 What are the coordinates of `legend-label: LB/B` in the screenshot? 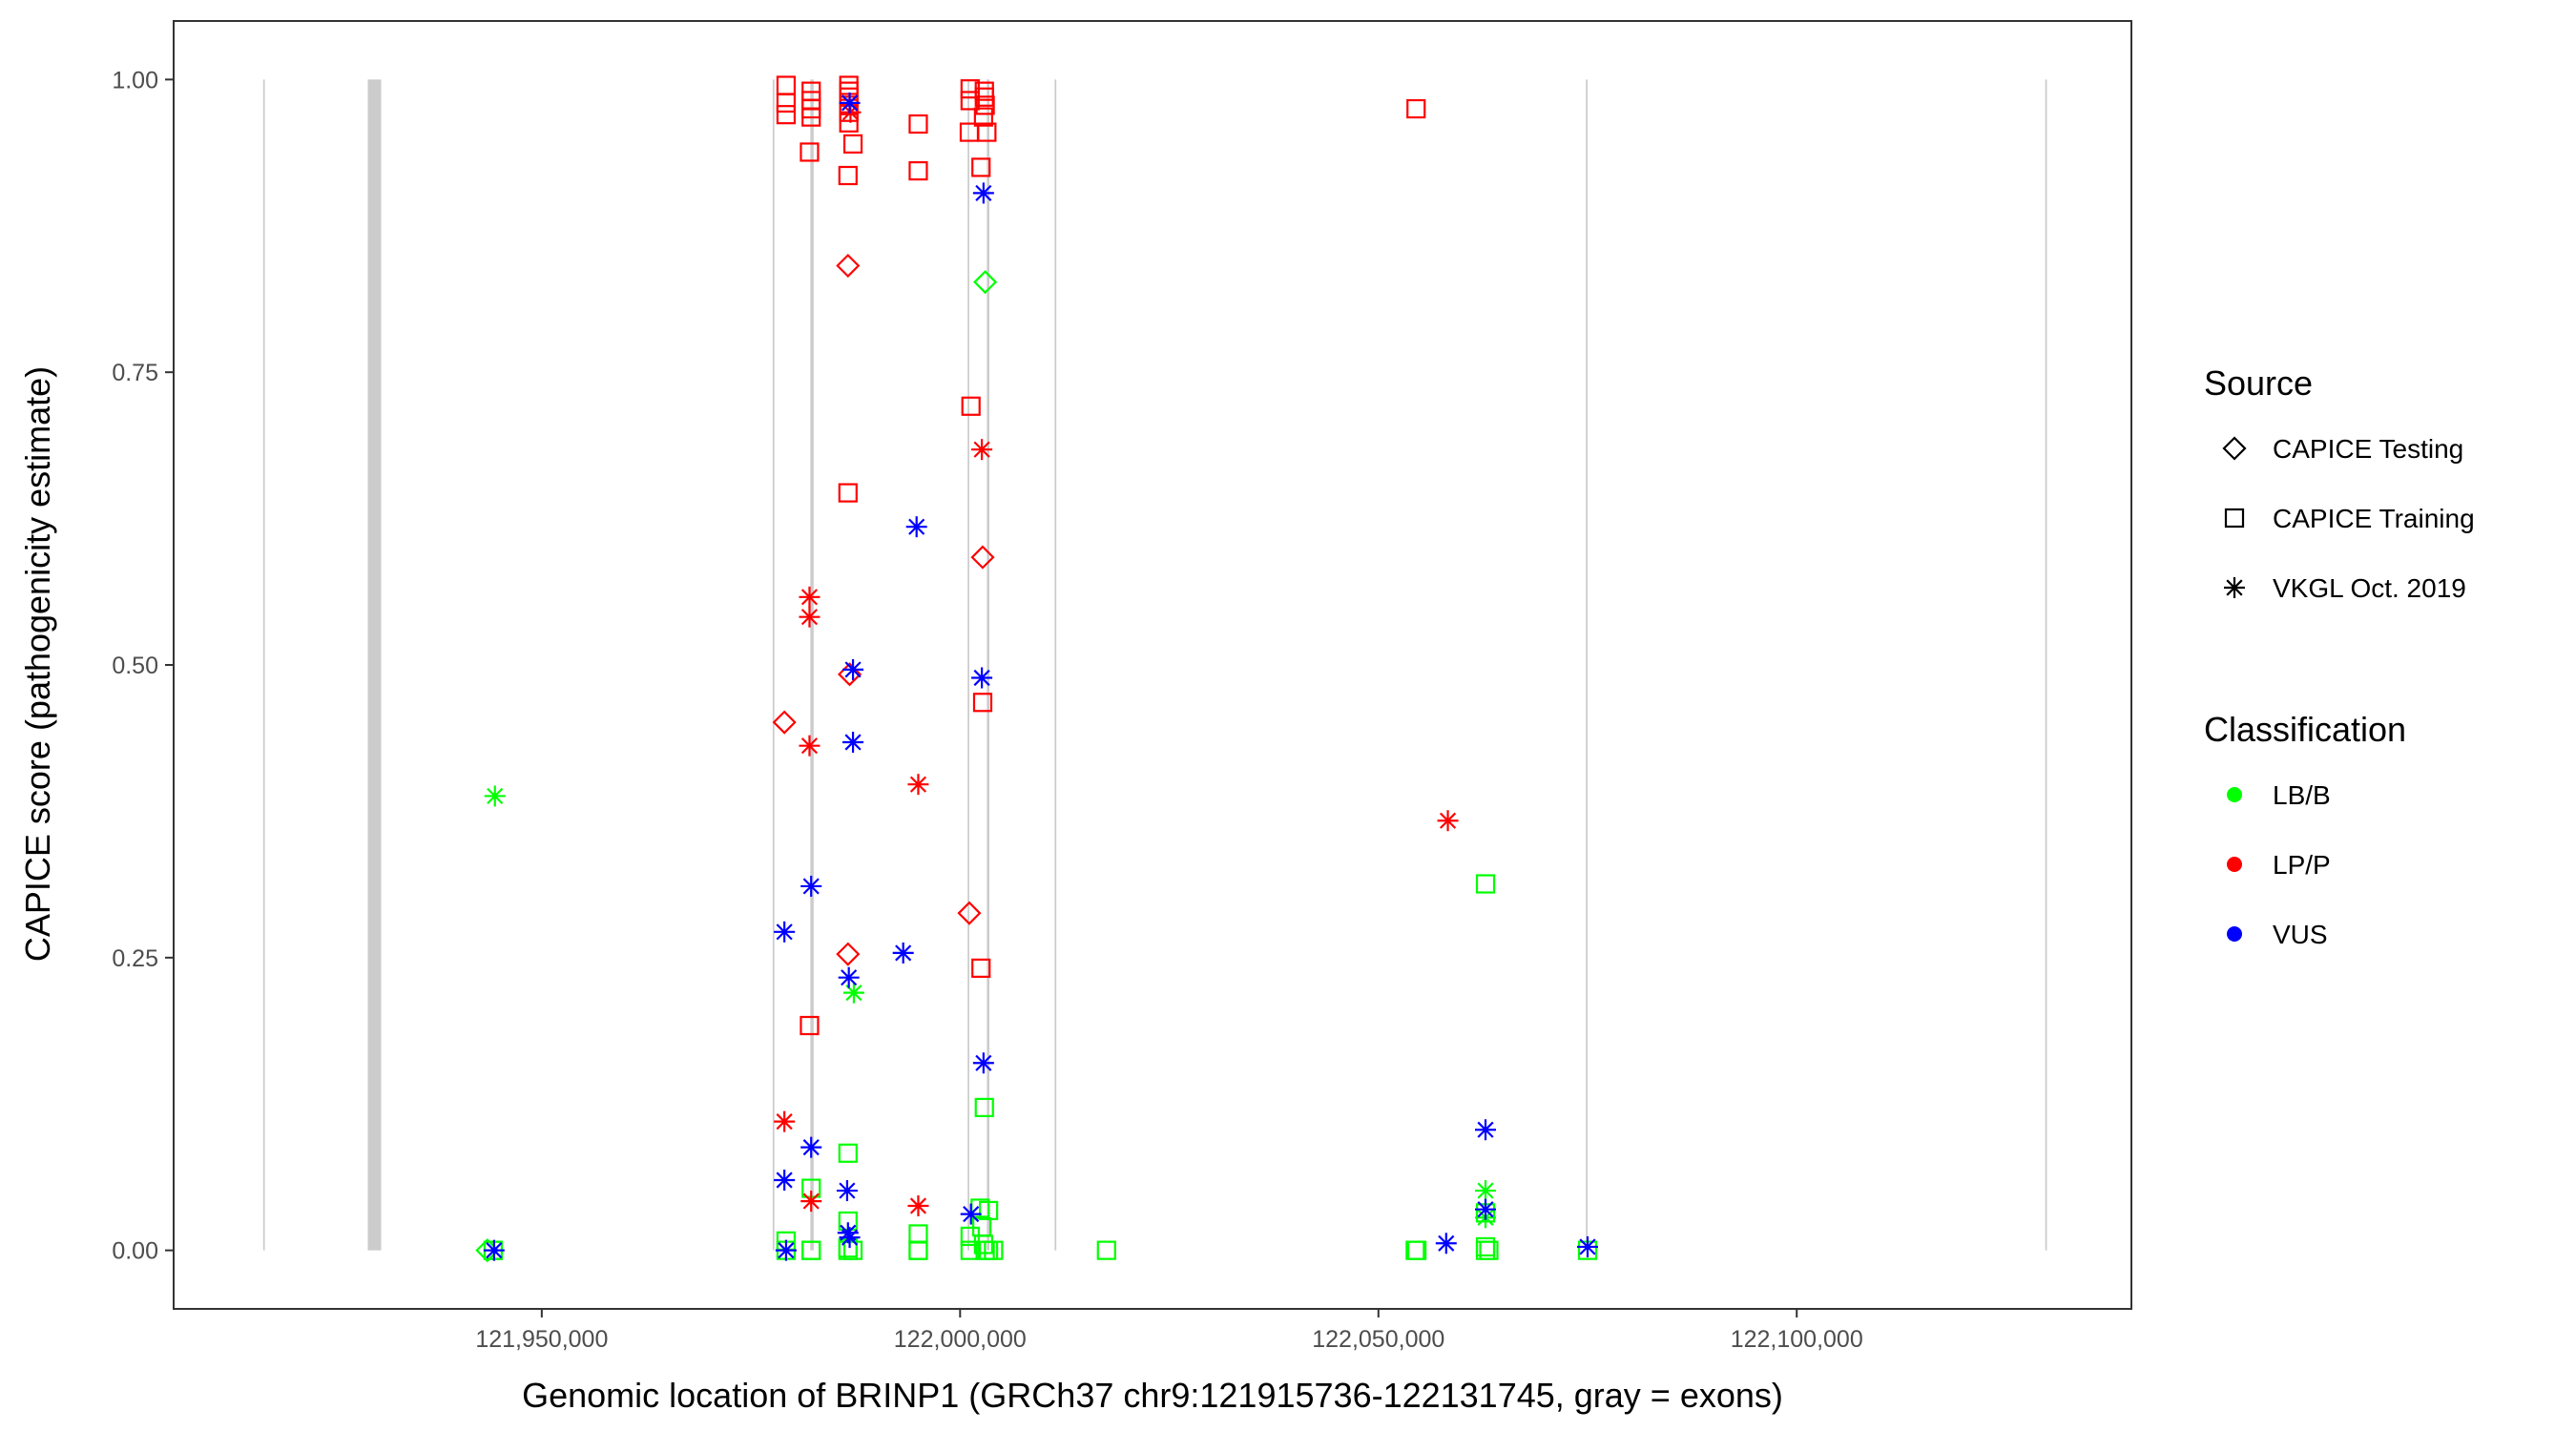 It's located at (2302, 795).